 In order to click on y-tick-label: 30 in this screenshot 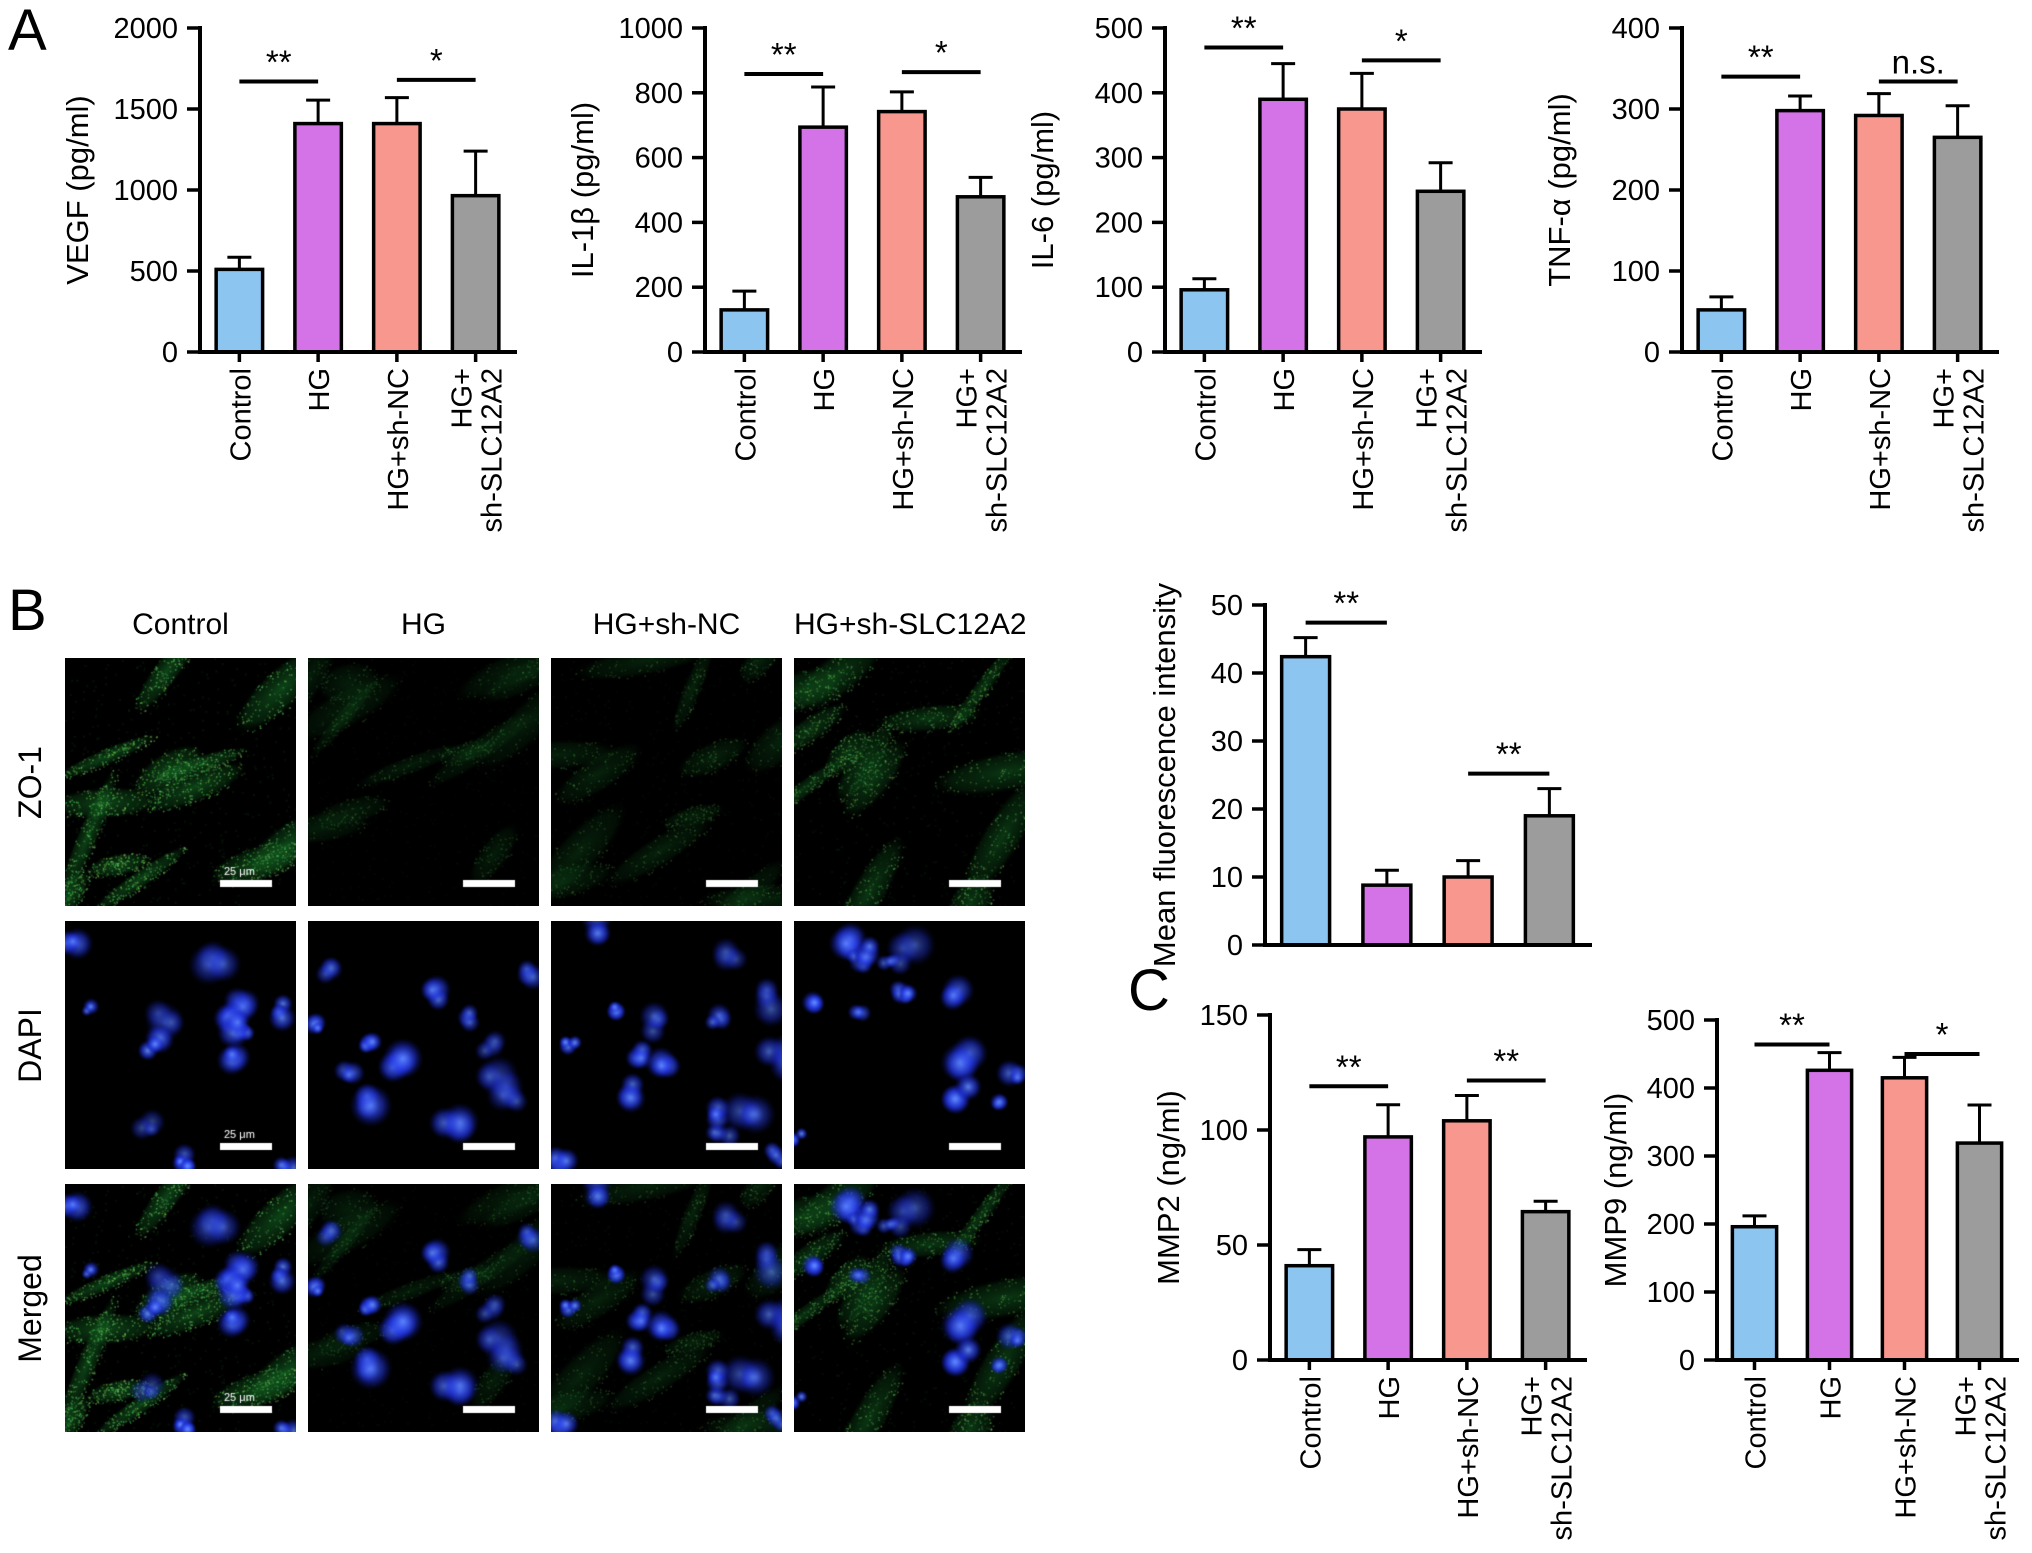, I will do `click(1227, 742)`.